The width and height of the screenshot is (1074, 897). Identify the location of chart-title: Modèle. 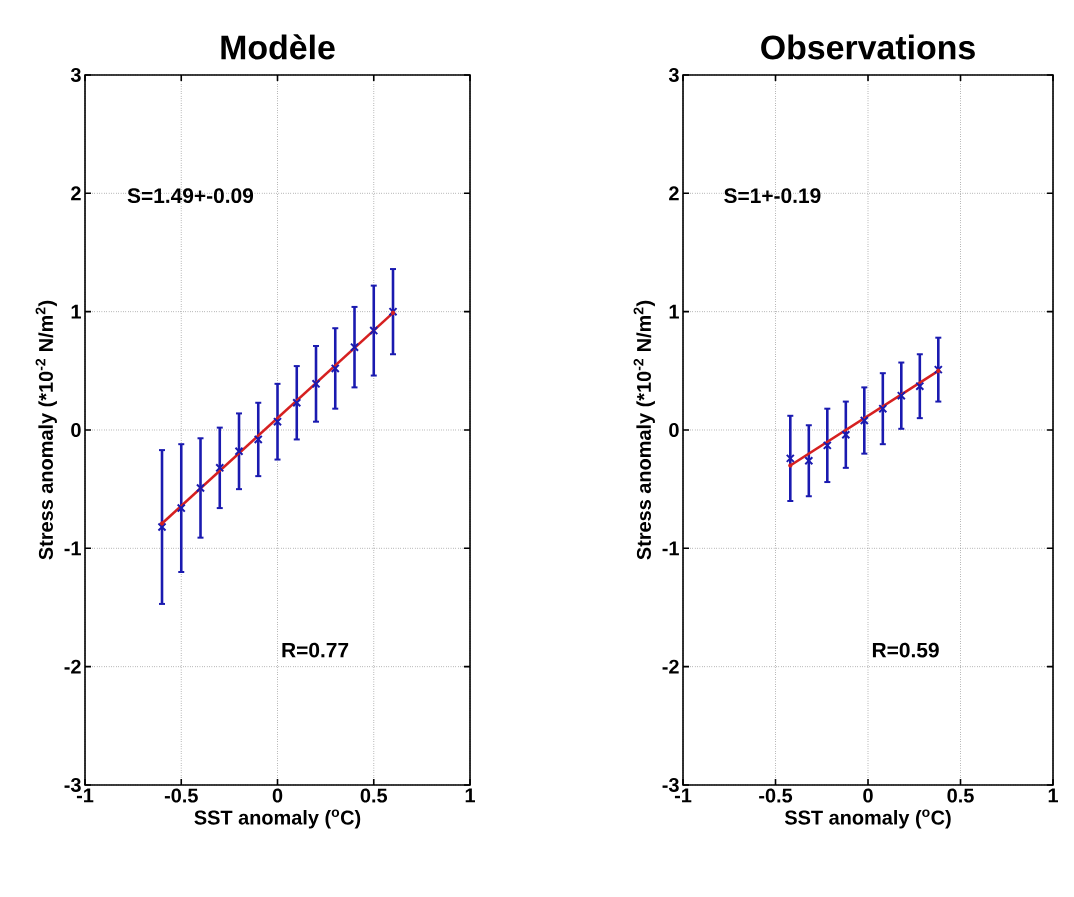
(278, 47).